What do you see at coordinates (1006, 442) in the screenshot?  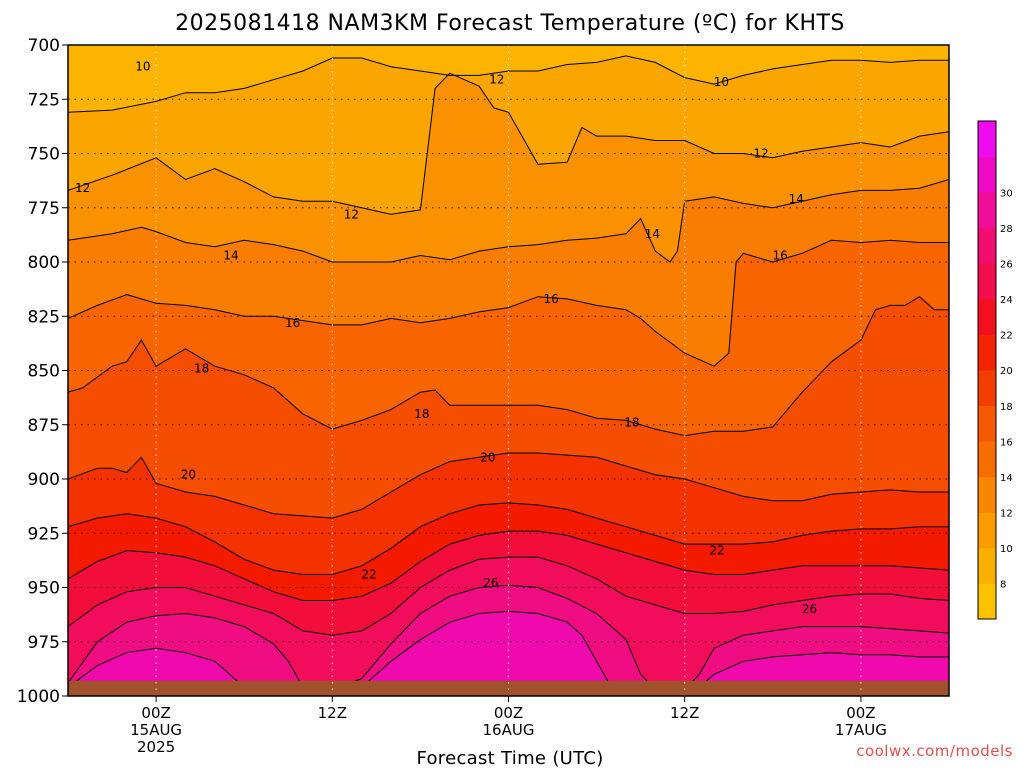 I see `colorbar-label: 16` at bounding box center [1006, 442].